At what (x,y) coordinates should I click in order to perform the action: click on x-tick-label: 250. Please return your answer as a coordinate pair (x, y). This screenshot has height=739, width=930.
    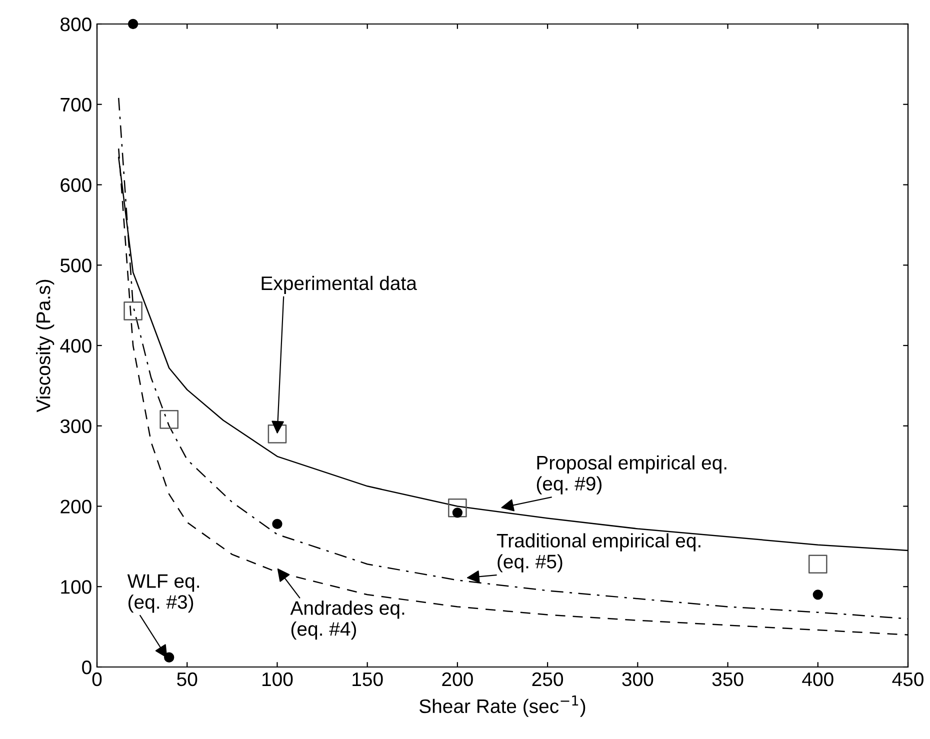
    Looking at the image, I should click on (548, 679).